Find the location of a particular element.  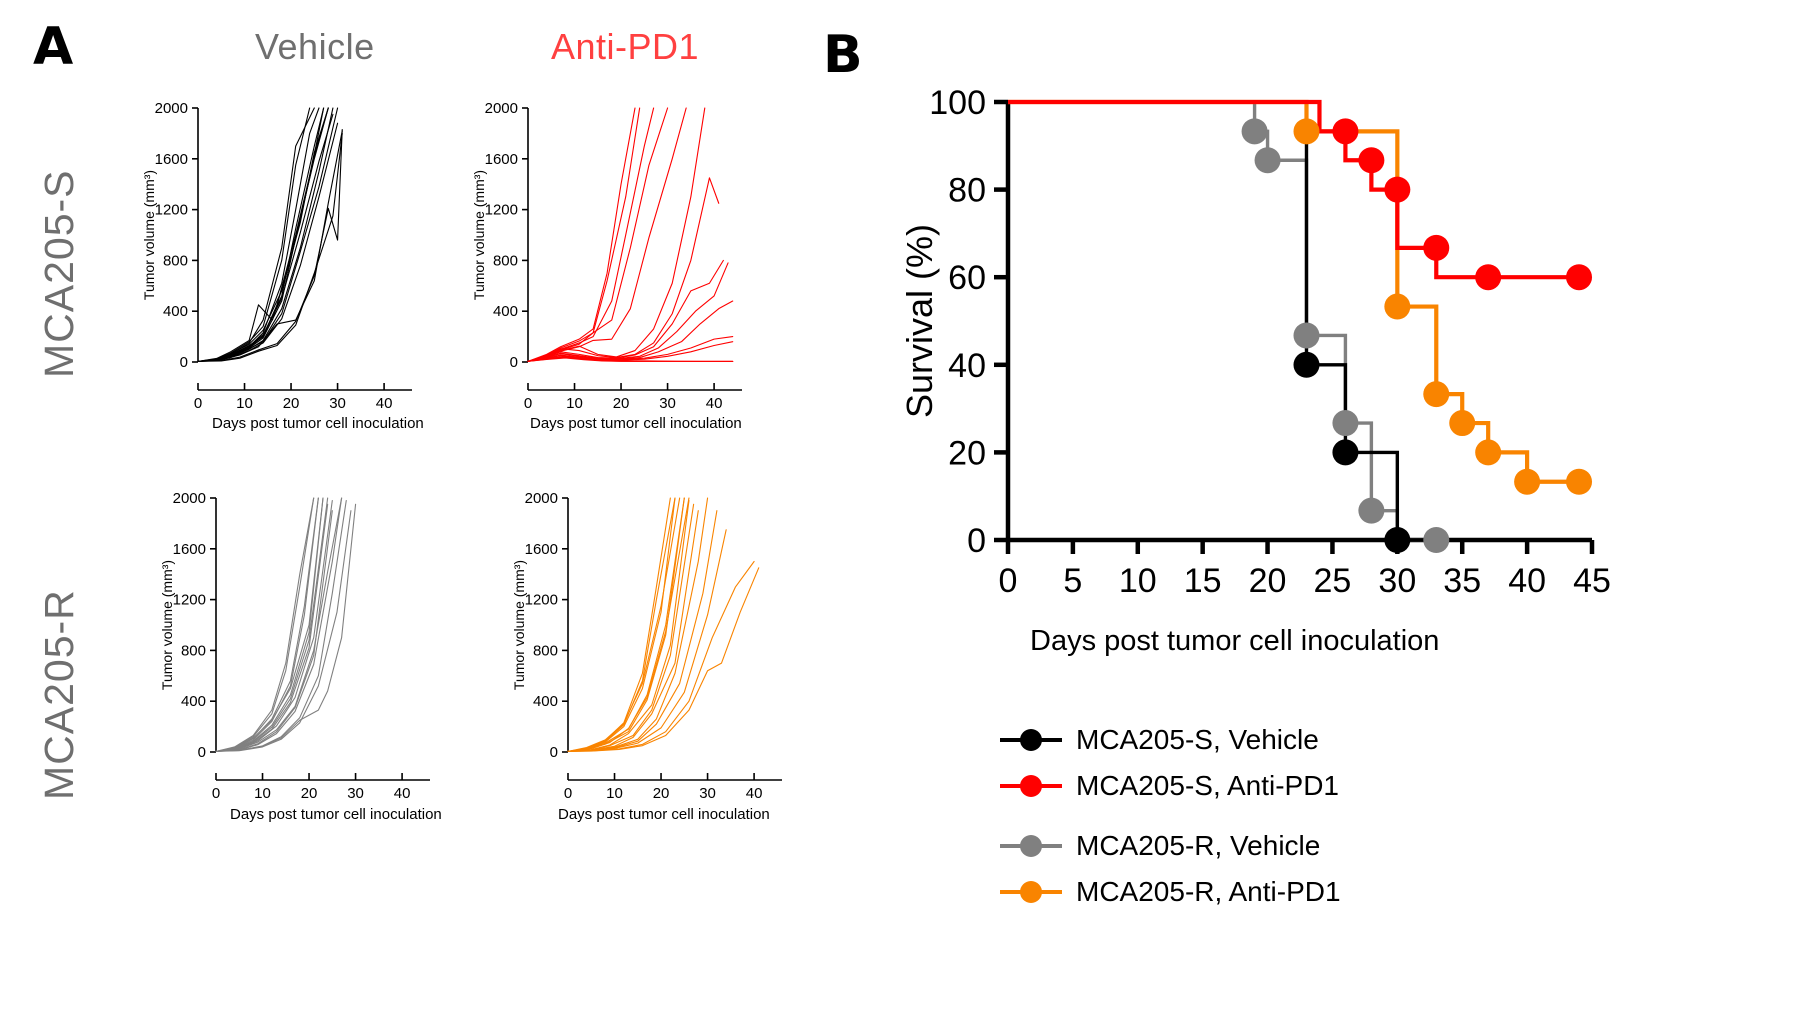

survival-ytick-label: 80 is located at coordinates (967, 191).